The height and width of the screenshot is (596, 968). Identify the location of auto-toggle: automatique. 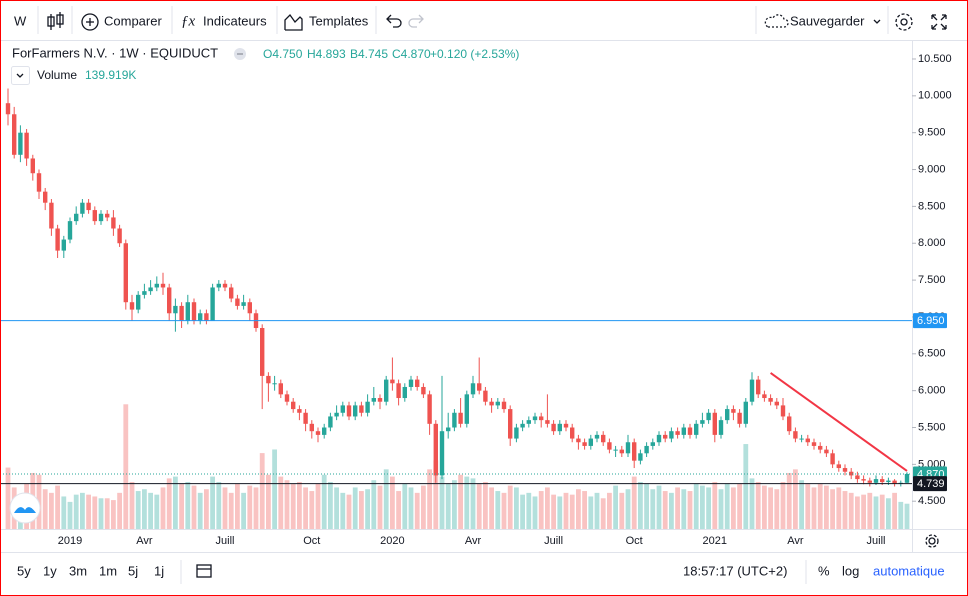
(909, 570).